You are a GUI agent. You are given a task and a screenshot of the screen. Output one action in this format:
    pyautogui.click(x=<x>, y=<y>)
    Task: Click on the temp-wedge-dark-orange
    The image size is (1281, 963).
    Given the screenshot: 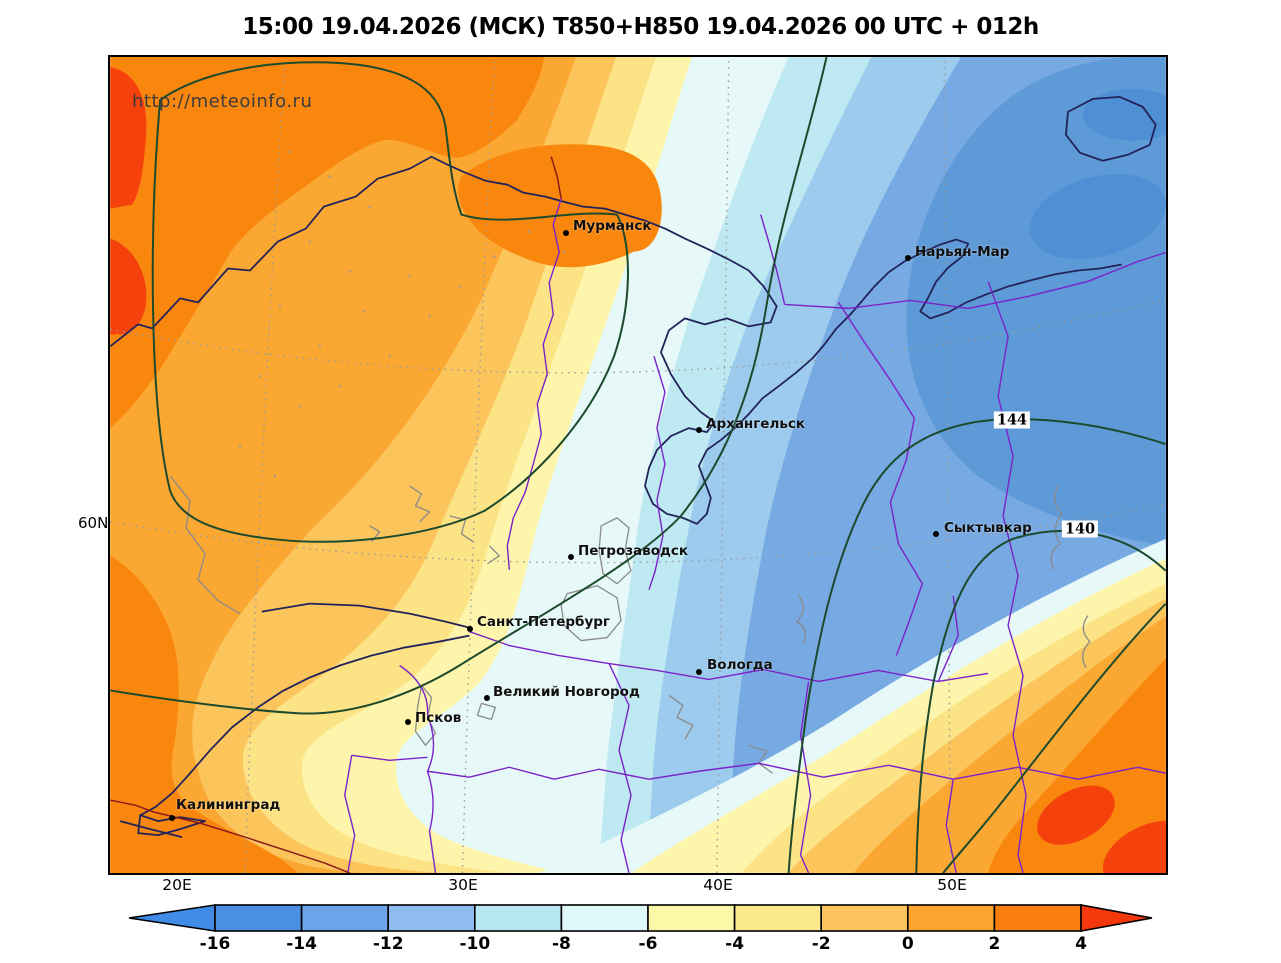 What is the action you would take?
    pyautogui.click(x=1077, y=765)
    